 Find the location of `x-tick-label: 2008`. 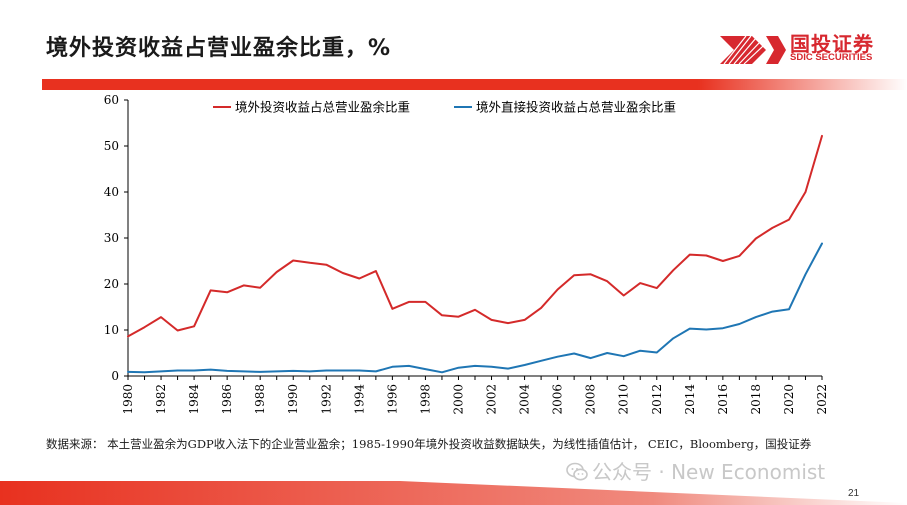

x-tick-label: 2008 is located at coordinates (591, 399).